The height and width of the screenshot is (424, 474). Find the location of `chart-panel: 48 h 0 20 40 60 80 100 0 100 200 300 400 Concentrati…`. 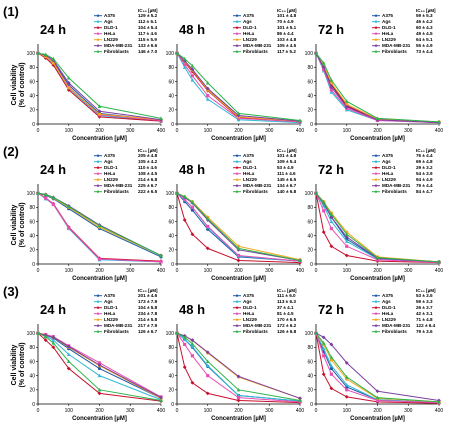

chart-panel: 48 h 0 20 40 60 80 100 0 100 200 300 400 Concentrati… is located at coordinates (235, 355).